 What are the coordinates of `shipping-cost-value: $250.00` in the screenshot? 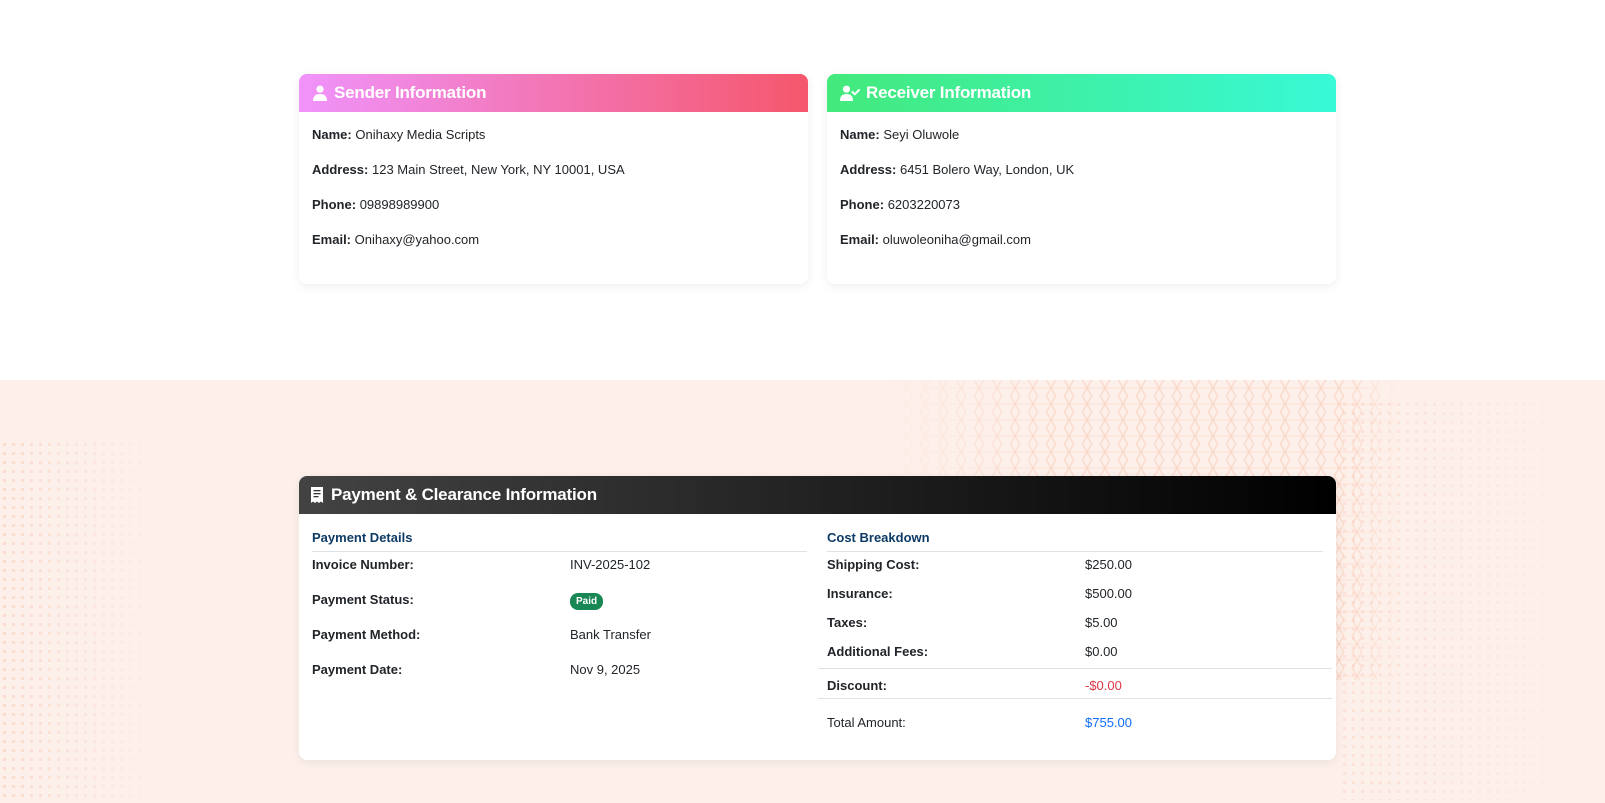 It's located at (1108, 564).